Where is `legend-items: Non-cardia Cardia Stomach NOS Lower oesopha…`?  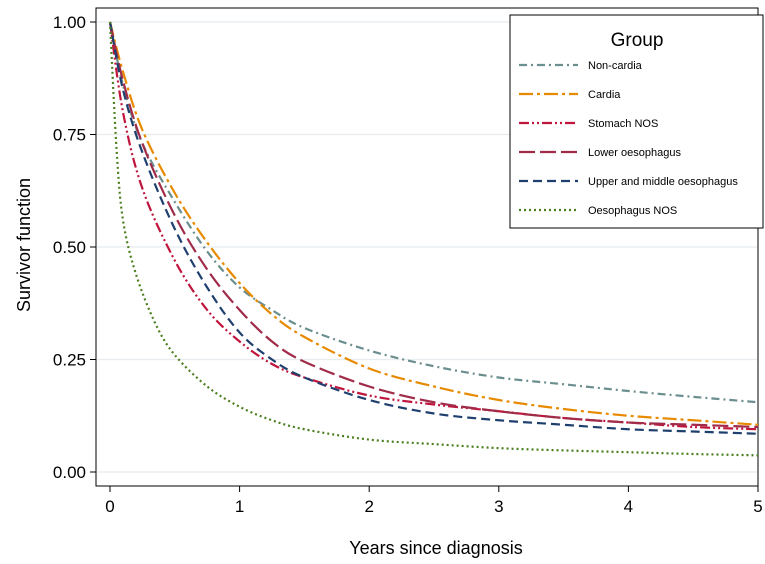
legend-items: Non-cardia Cardia Stomach NOS Lower oesopha… is located at coordinates (628, 138).